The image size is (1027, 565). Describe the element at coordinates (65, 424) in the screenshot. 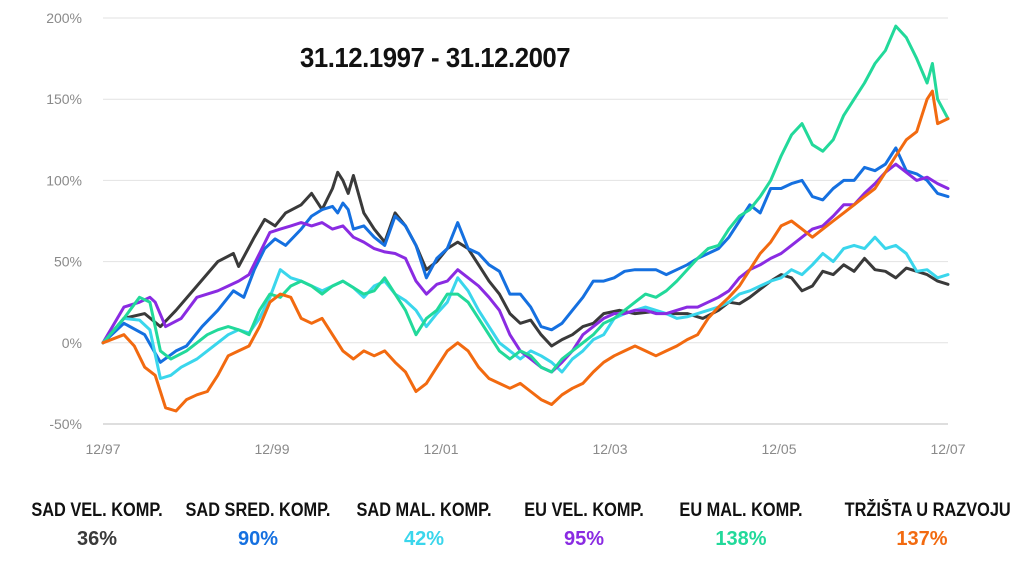

I see `y-tick-label: -50%` at that location.